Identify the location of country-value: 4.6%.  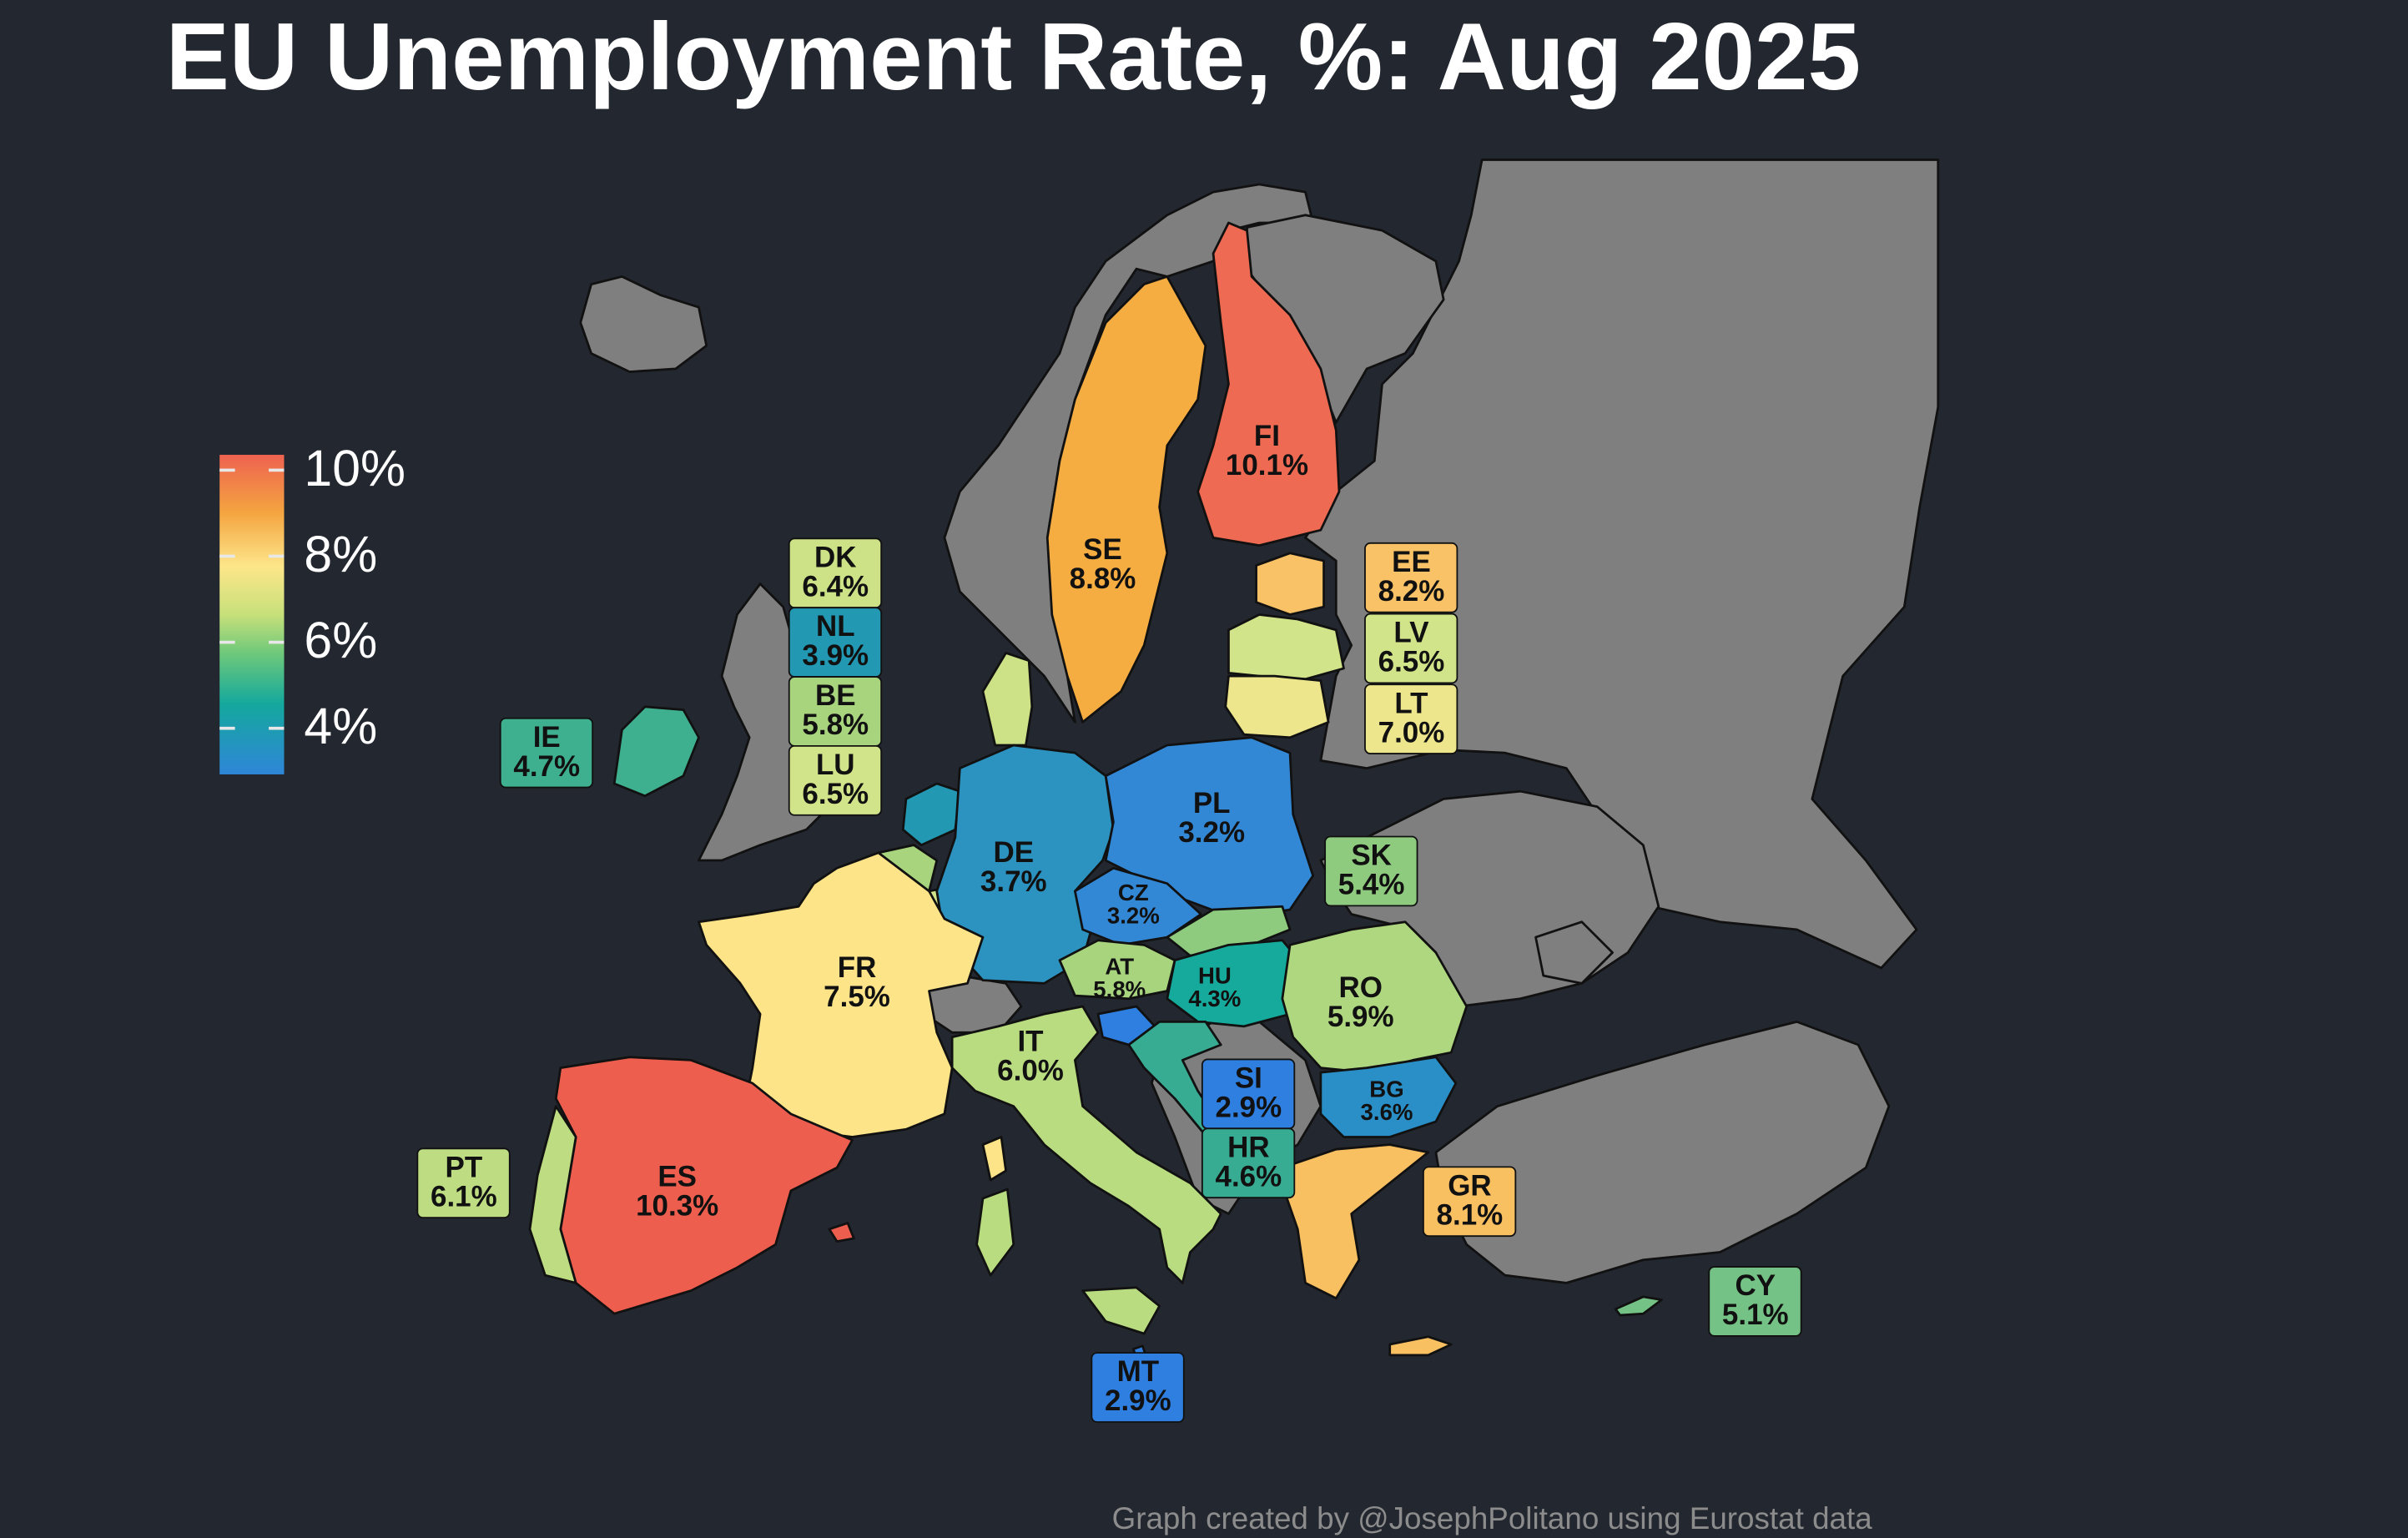
(1248, 1177).